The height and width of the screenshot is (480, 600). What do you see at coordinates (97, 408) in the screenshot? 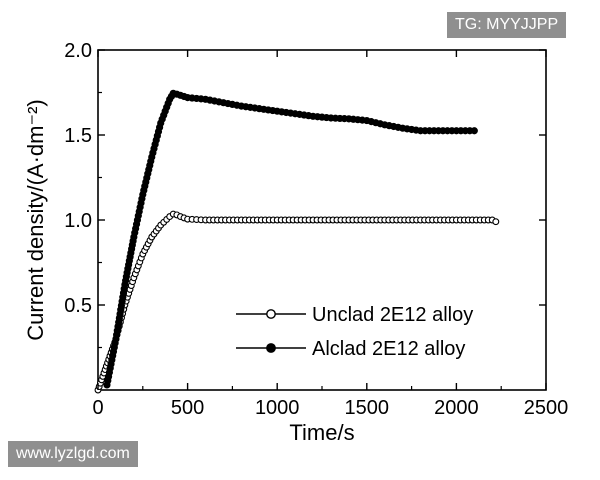
I see `x-tick-label: 0` at bounding box center [97, 408].